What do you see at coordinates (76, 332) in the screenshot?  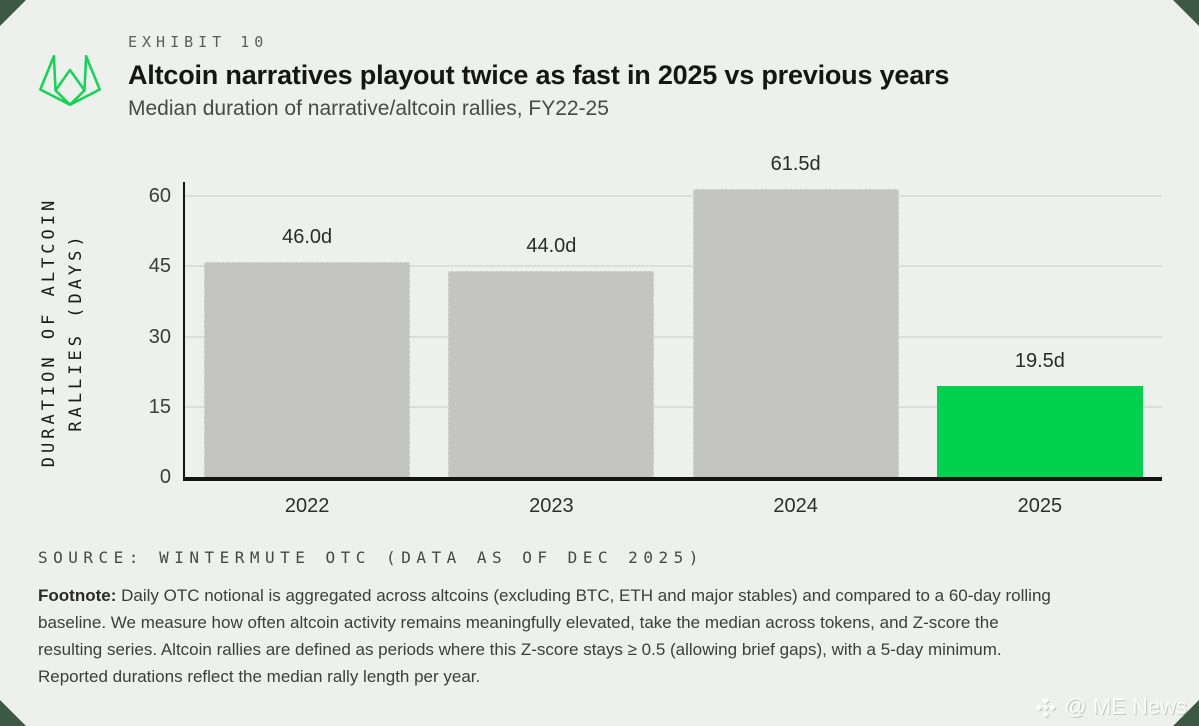 I see `y-axis-label-line2: RALLIES (DAYS)` at bounding box center [76, 332].